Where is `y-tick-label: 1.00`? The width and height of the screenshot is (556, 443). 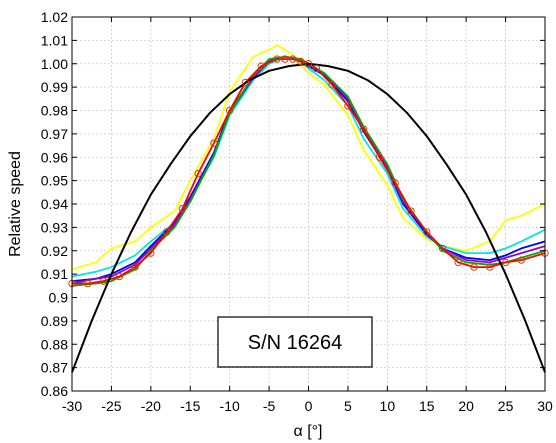
y-tick-label: 1.00 is located at coordinates (54, 64).